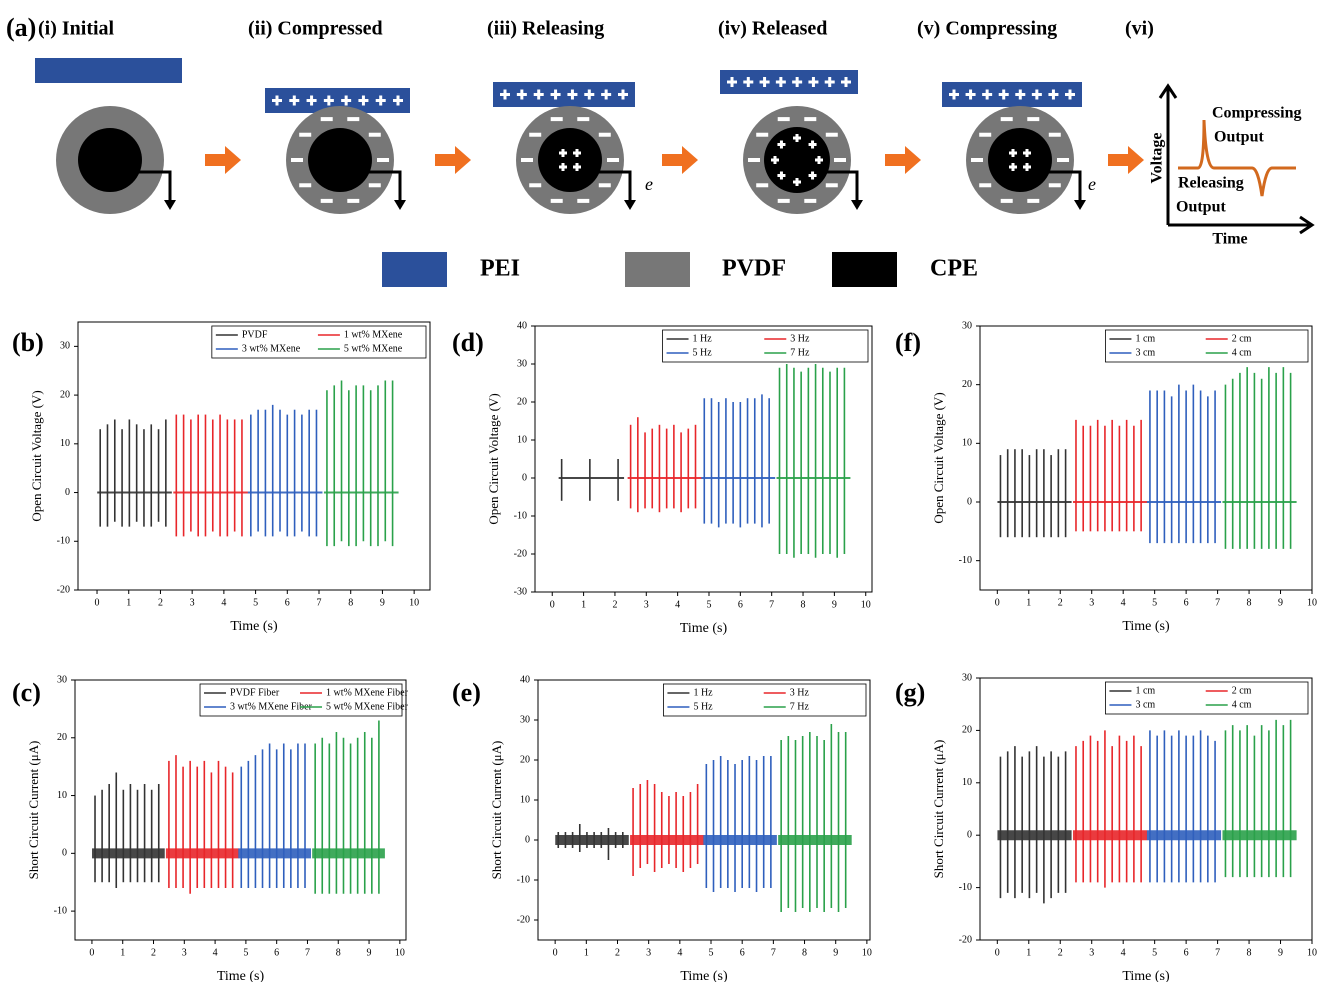 Image resolution: width=1319 pixels, height=982 pixels. Describe the element at coordinates (414, 269) in the screenshot. I see `legend-swatch` at that location.